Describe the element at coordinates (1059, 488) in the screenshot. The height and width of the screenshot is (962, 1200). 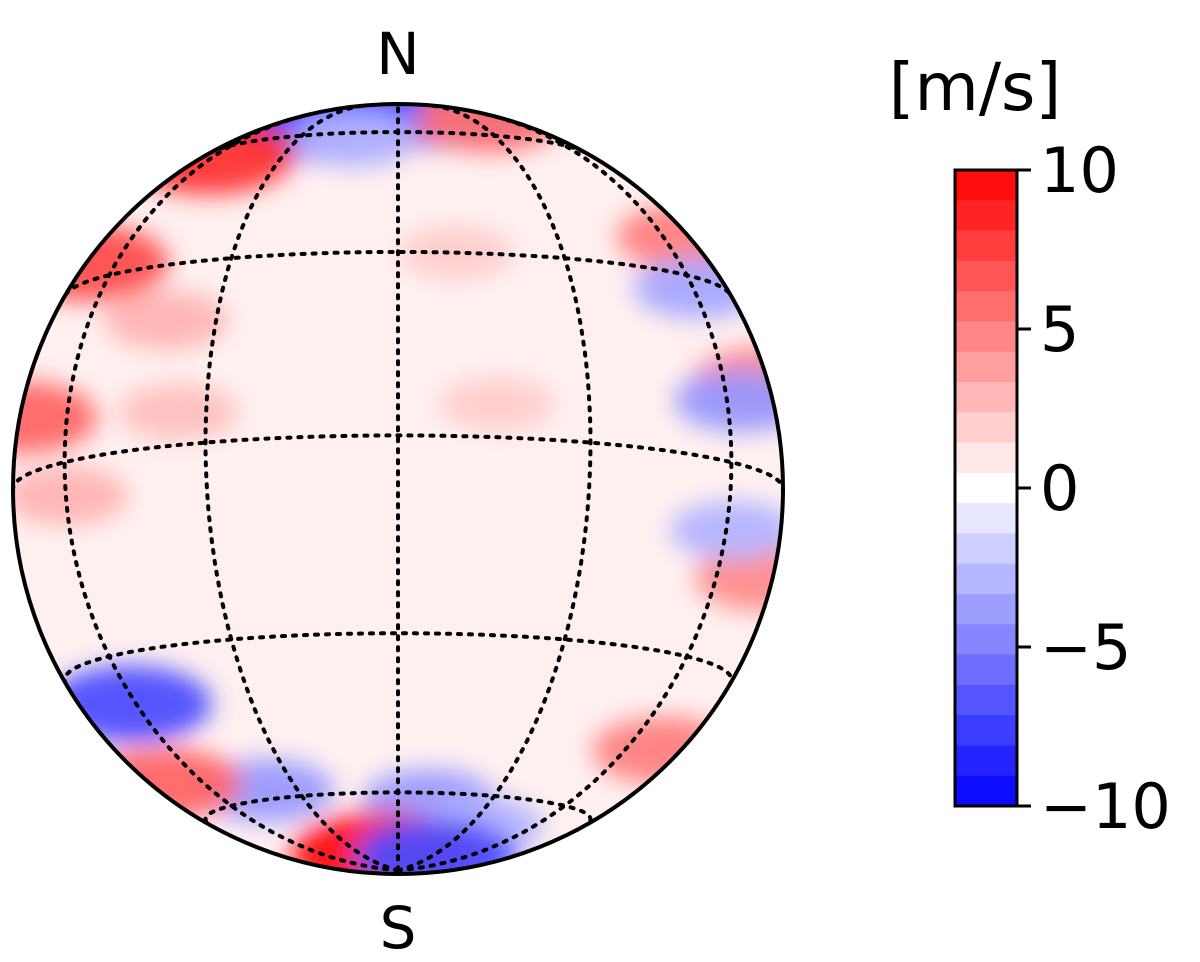
I see `colorbar-tick-label: 0` at that location.